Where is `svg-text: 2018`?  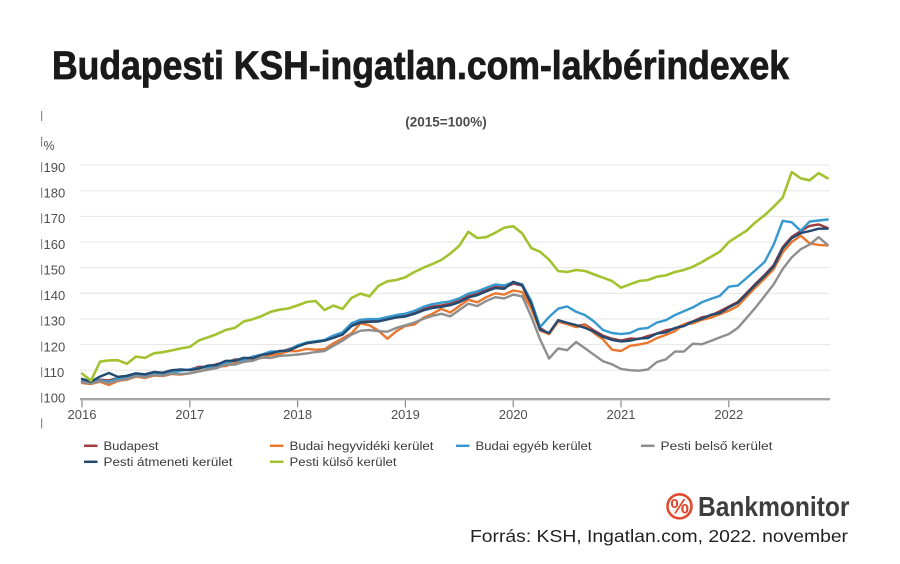 svg-text: 2018 is located at coordinates (297, 414).